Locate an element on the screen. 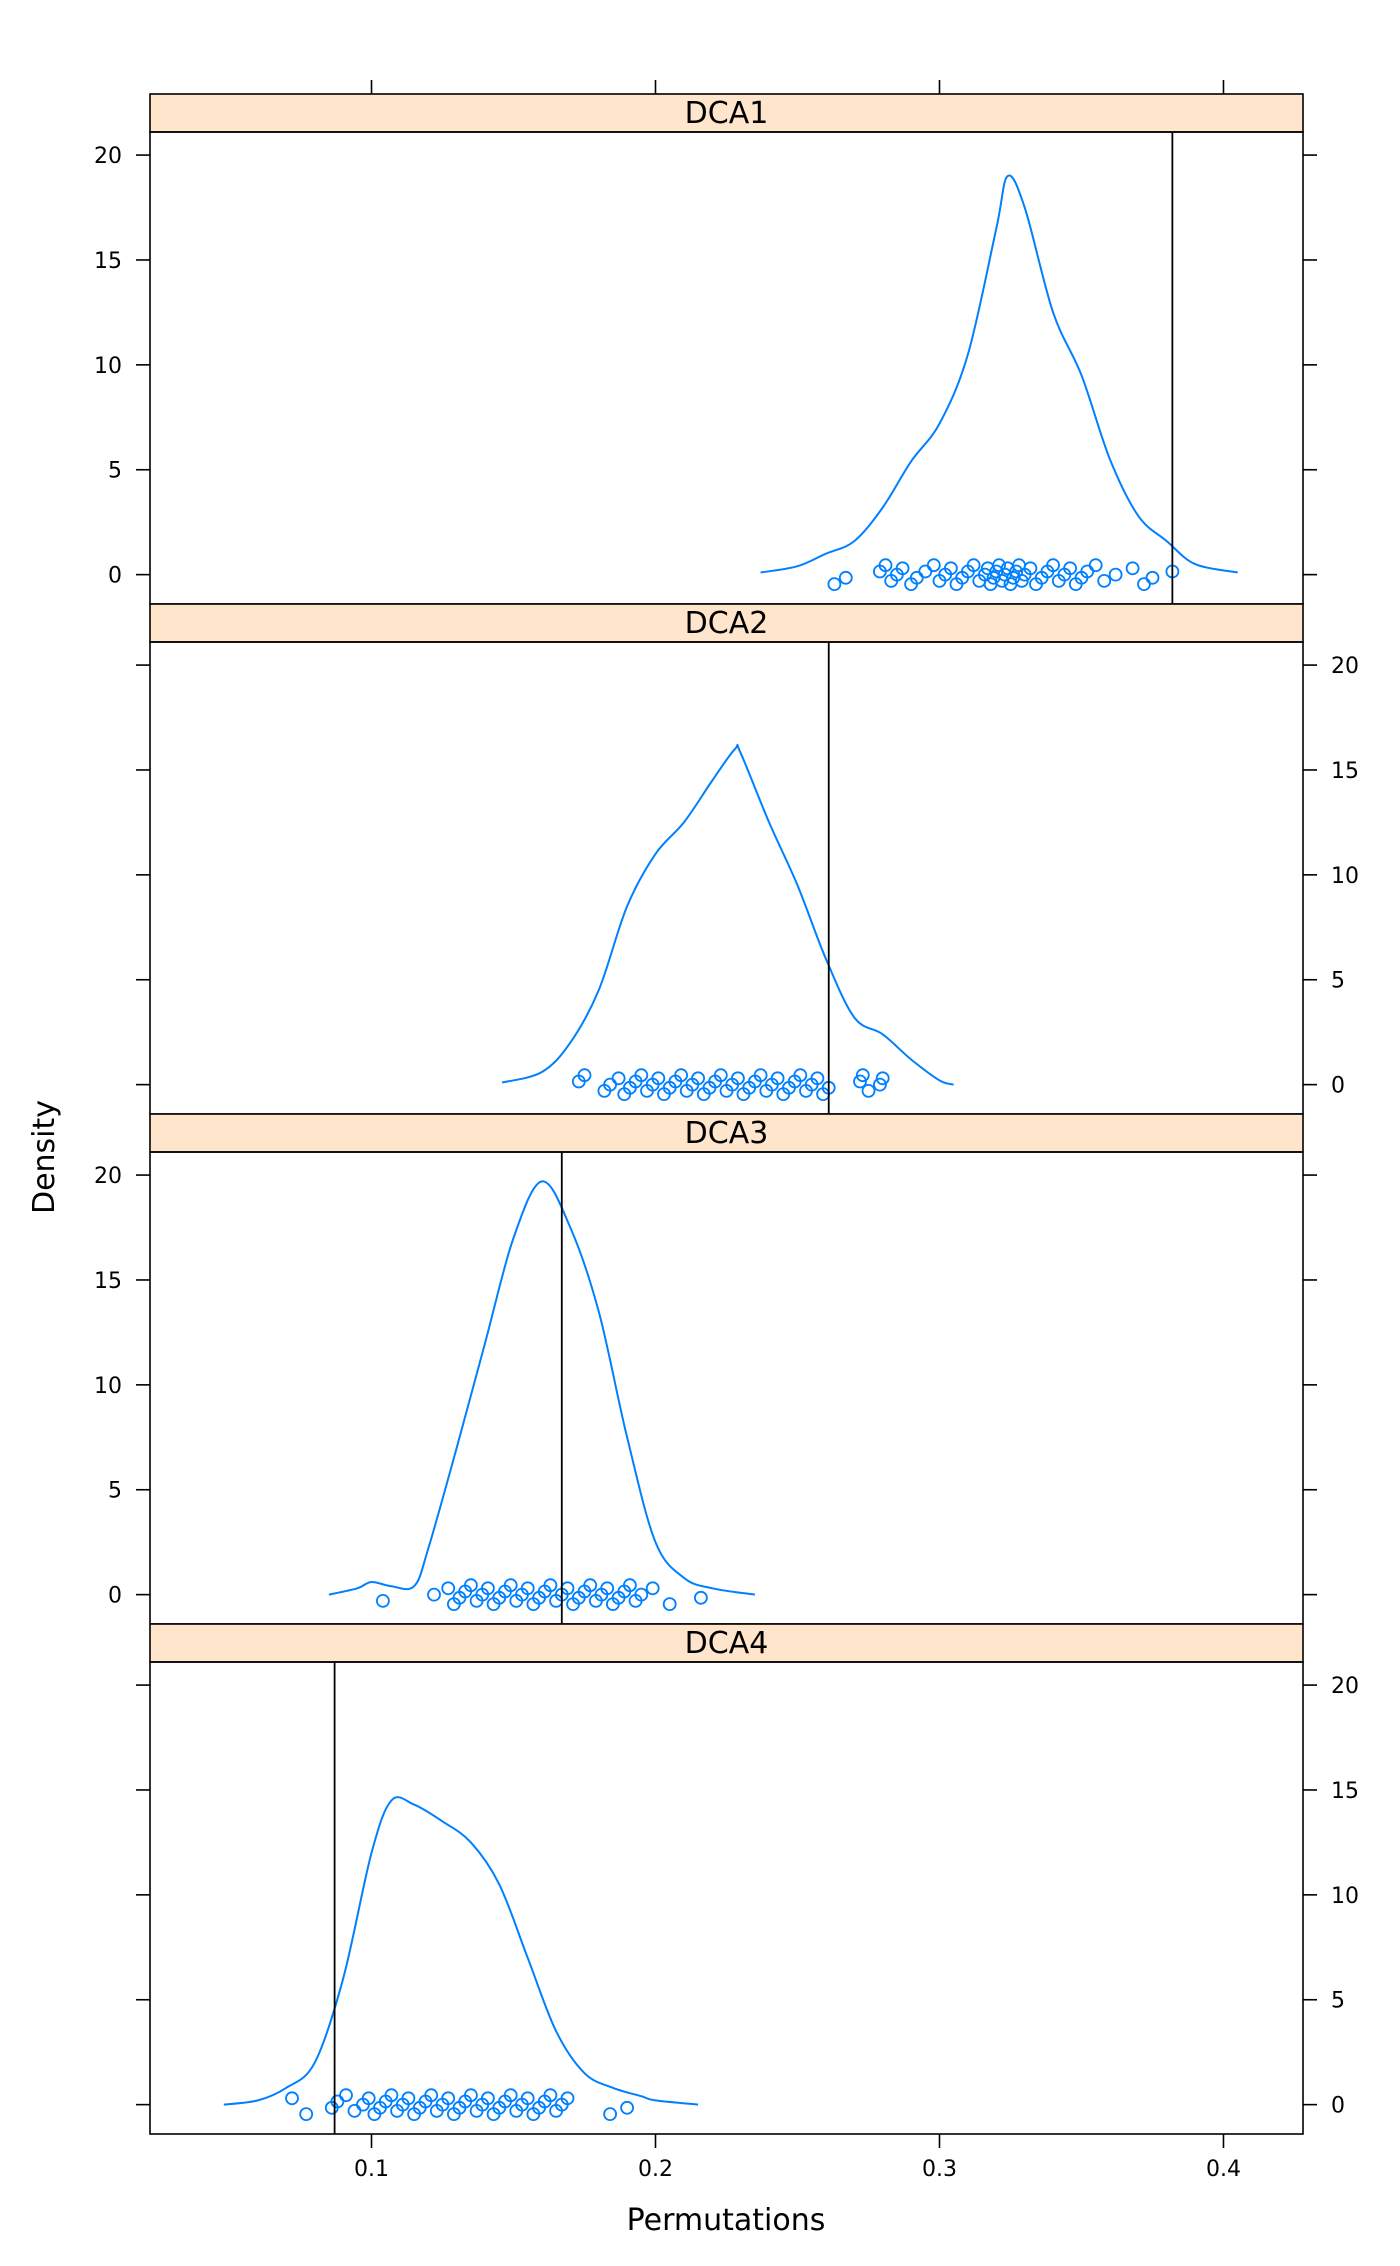 The height and width of the screenshot is (2266, 1400). panel-strip-label: DCA3 is located at coordinates (727, 1133).